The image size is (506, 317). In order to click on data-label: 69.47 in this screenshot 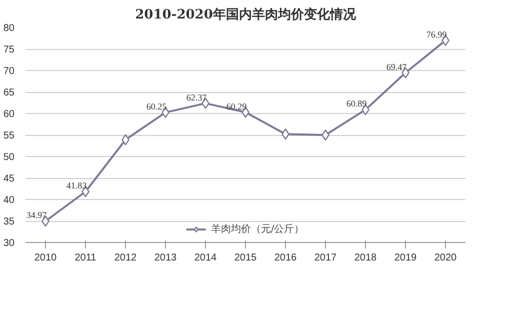, I will do `click(397, 67)`.